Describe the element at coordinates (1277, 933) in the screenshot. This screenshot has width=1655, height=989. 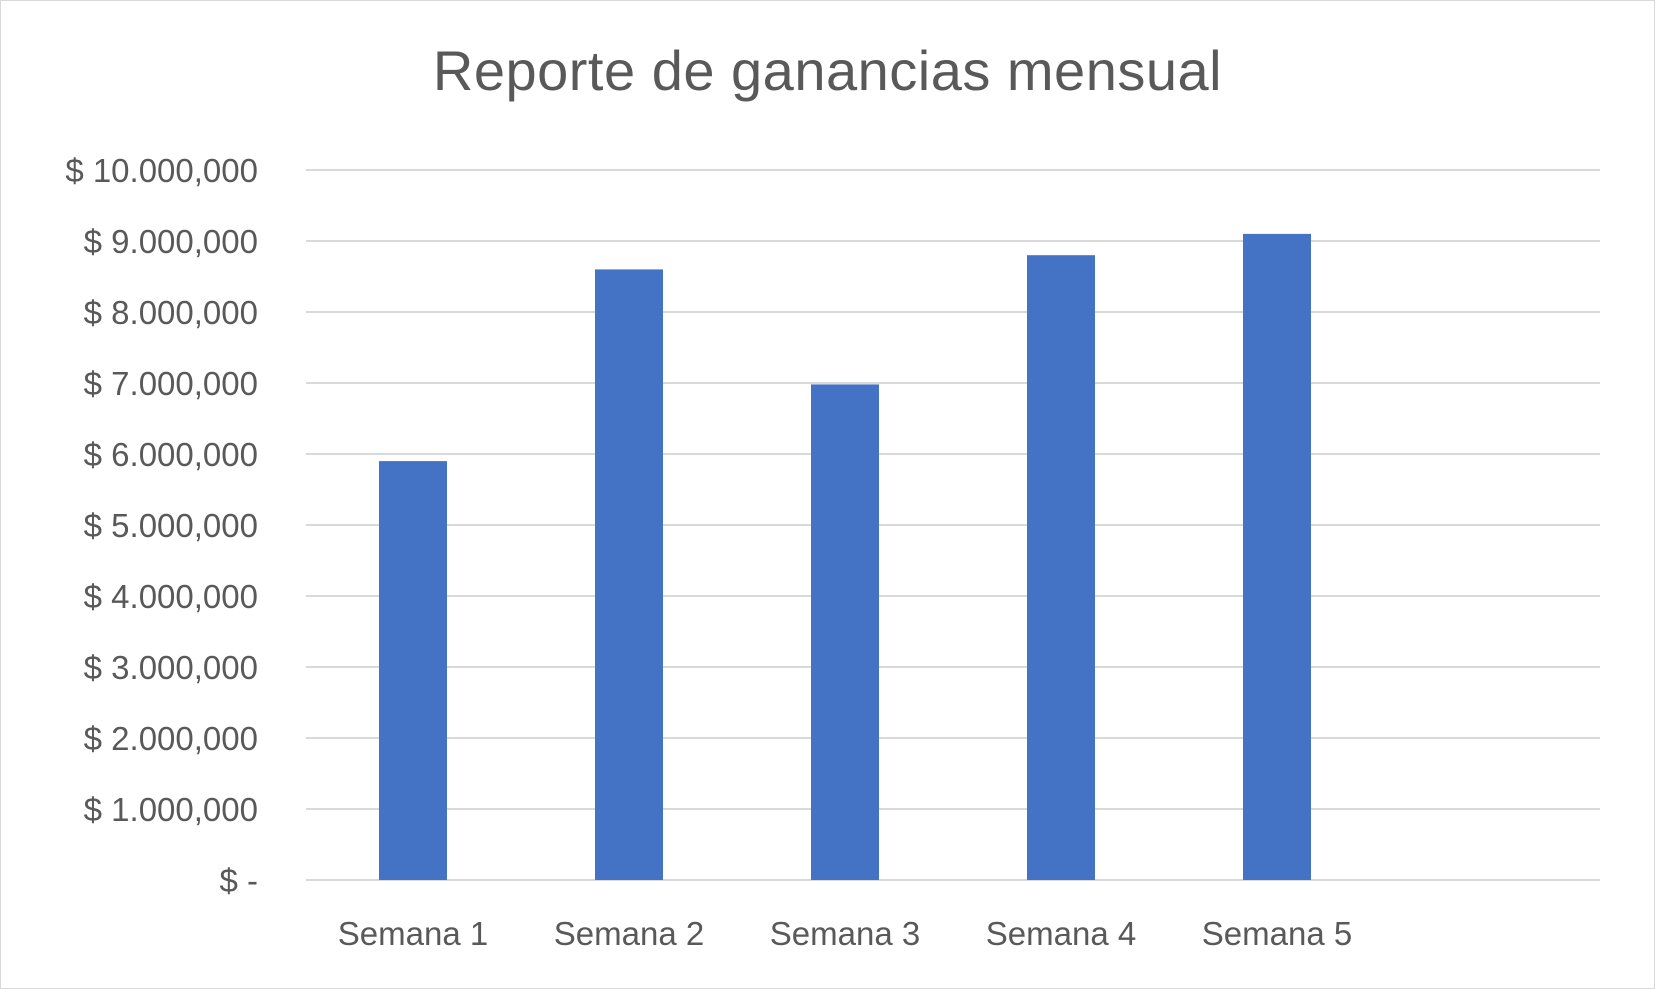
I see `x-category-label-5: Semana 5` at that location.